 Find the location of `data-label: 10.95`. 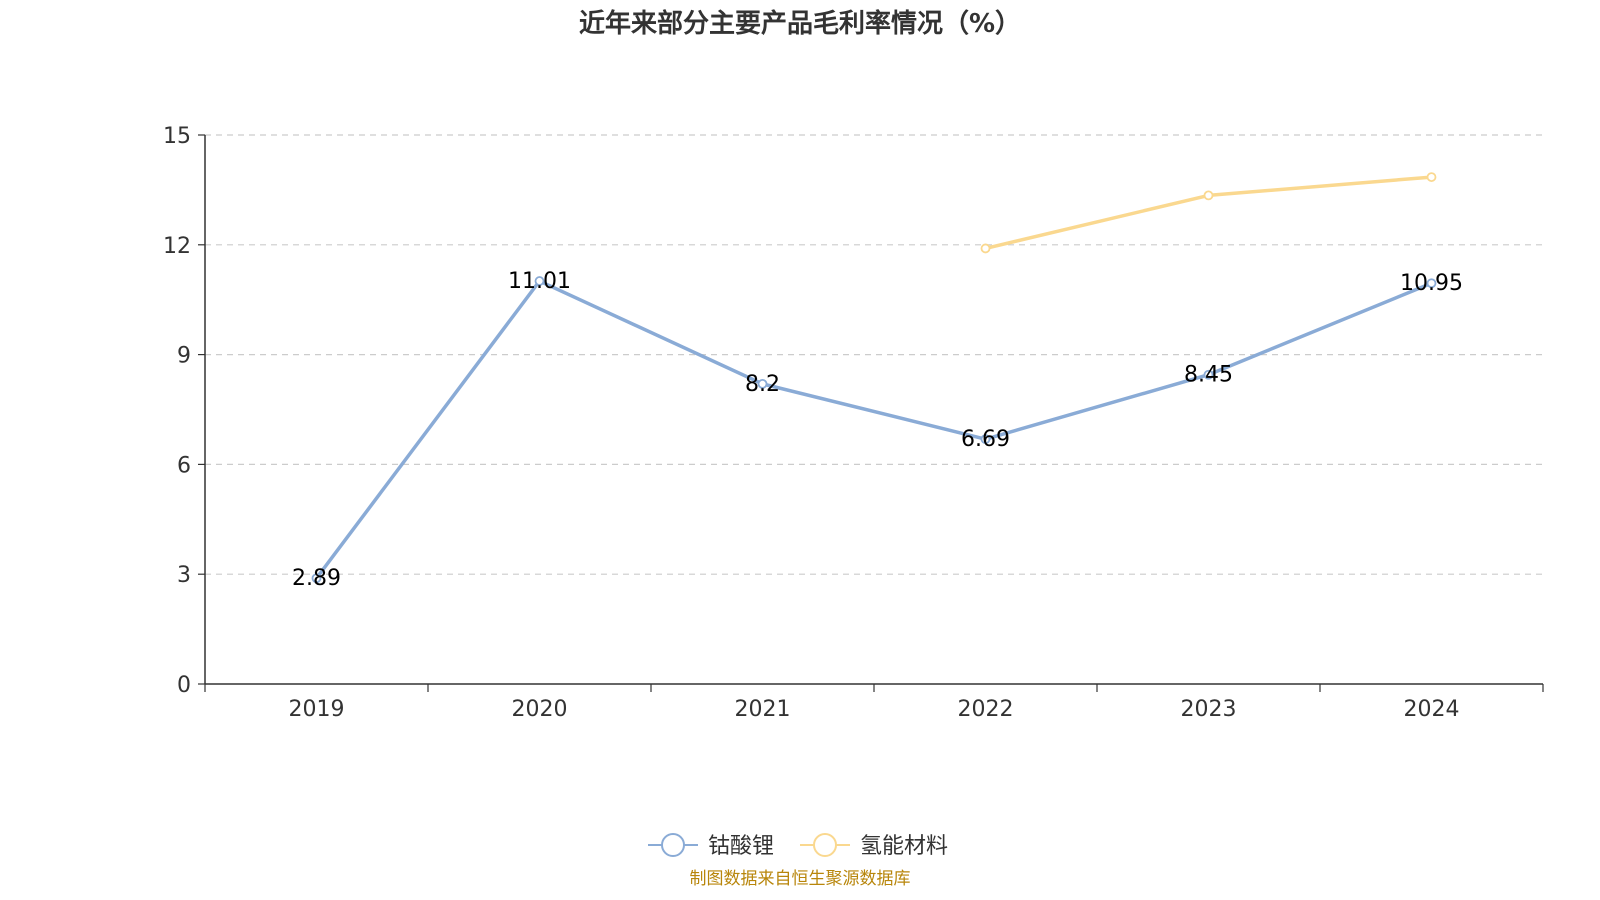

data-label: 10.95 is located at coordinates (1431, 283).